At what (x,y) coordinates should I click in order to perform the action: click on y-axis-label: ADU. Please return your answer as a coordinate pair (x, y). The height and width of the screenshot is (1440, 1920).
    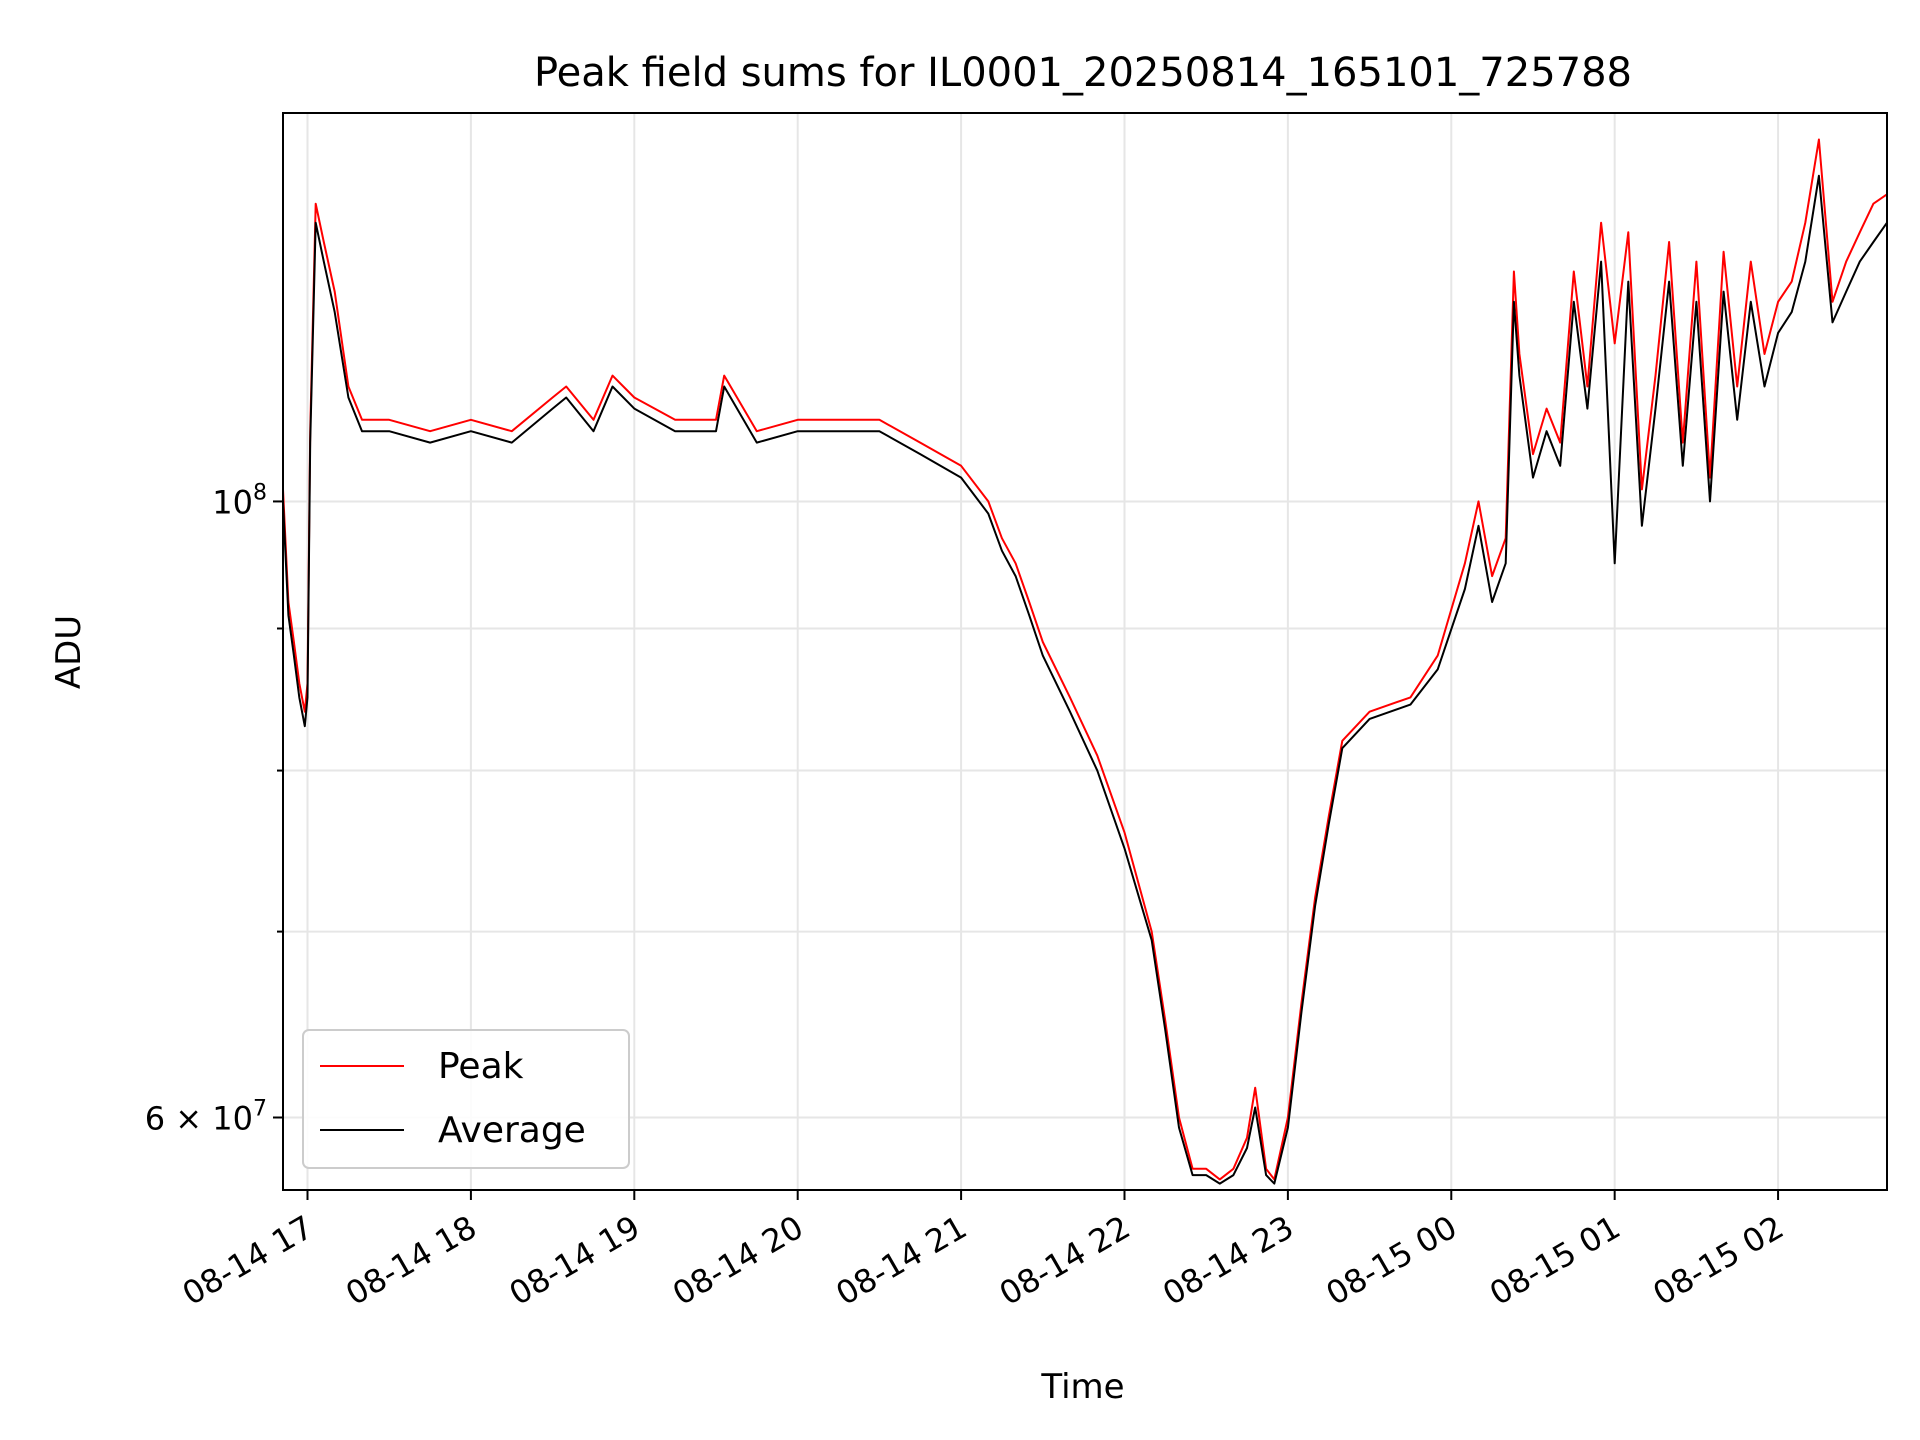
    Looking at the image, I should click on (69, 652).